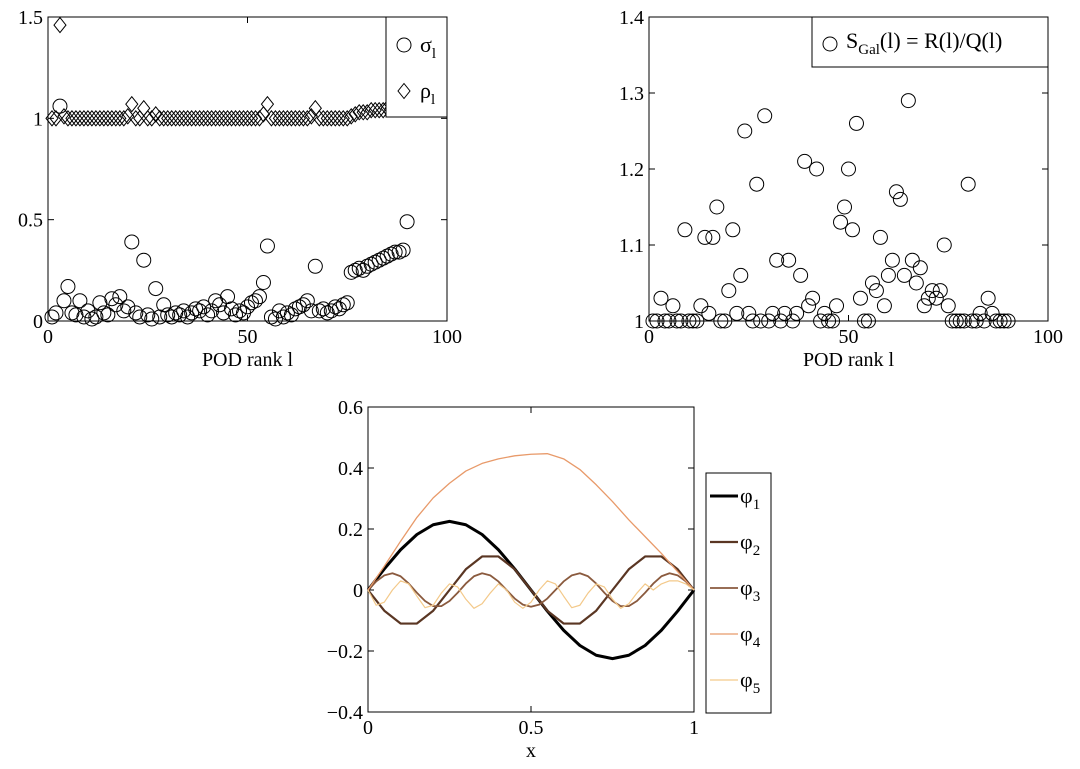 This screenshot has height=769, width=1080. I want to click on legend-symbol: σ, so click(426, 44).